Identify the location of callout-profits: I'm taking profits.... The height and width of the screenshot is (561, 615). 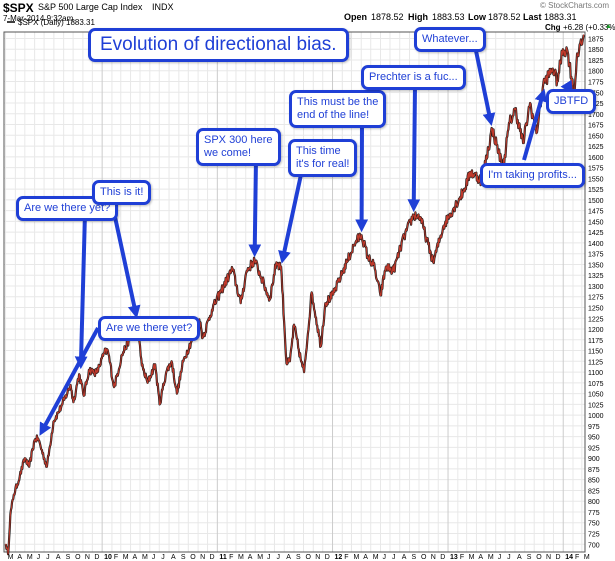
(532, 175).